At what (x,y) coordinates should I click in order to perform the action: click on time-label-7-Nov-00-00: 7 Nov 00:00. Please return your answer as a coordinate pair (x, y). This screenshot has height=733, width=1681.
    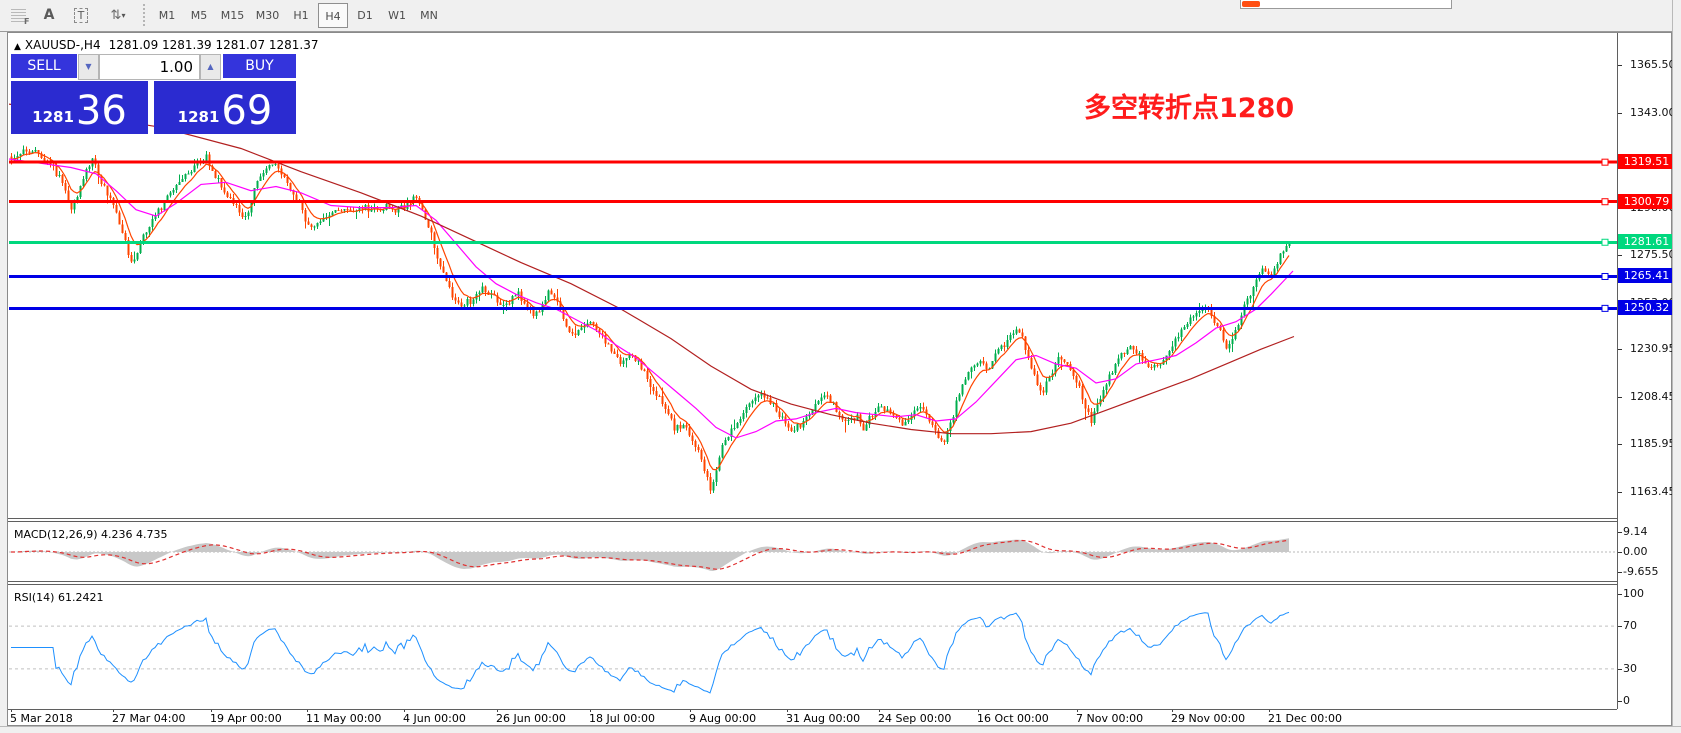
    Looking at the image, I should click on (1110, 718).